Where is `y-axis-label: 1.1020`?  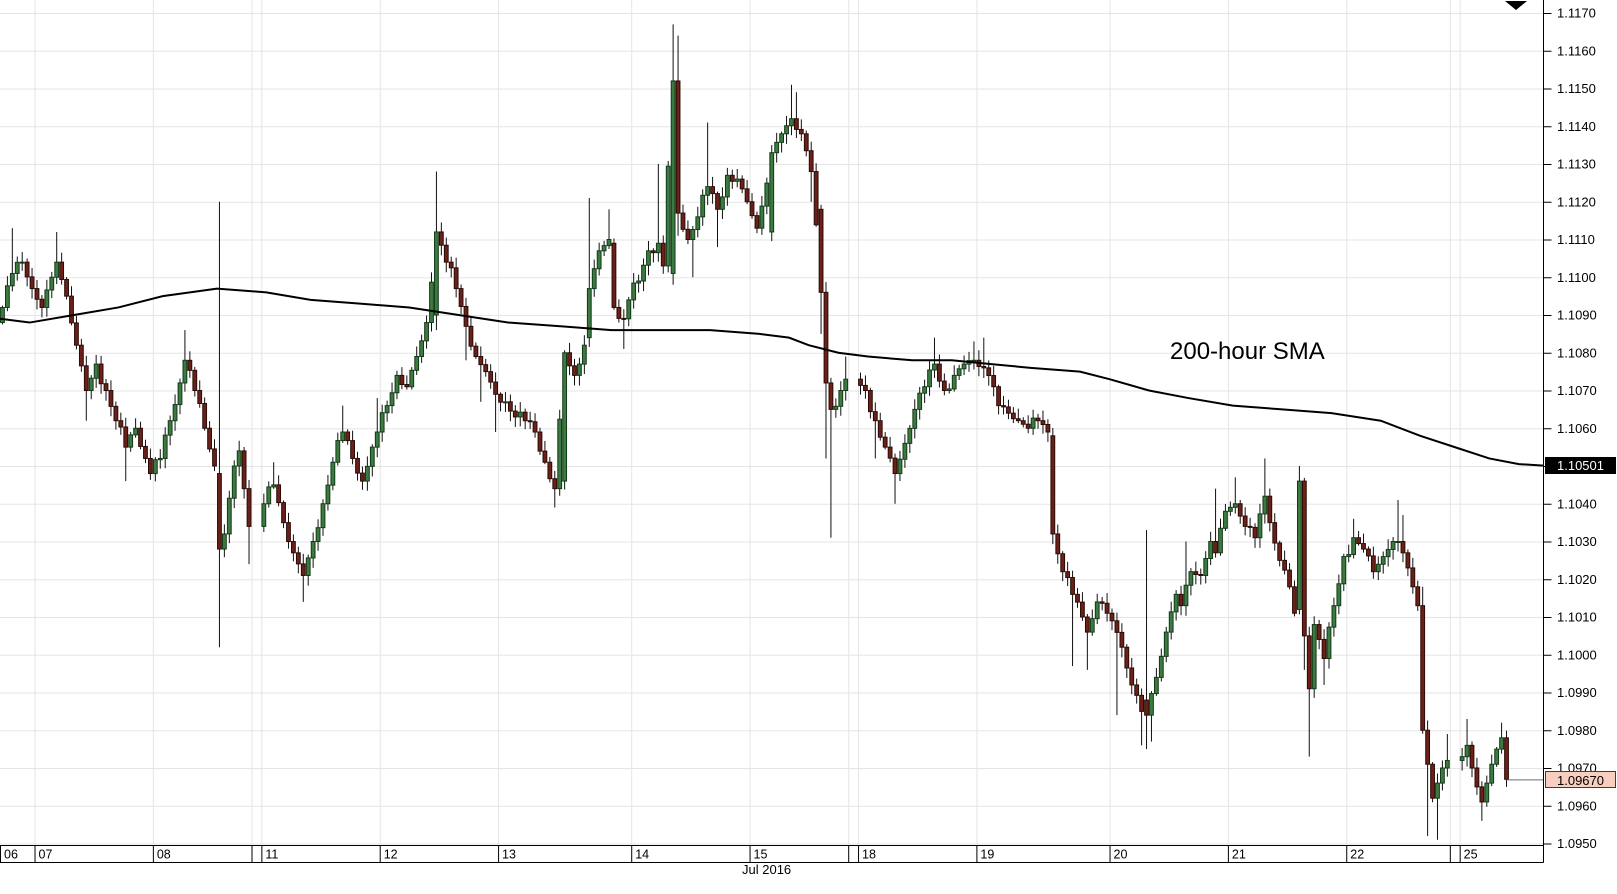 y-axis-label: 1.1020 is located at coordinates (1577, 579).